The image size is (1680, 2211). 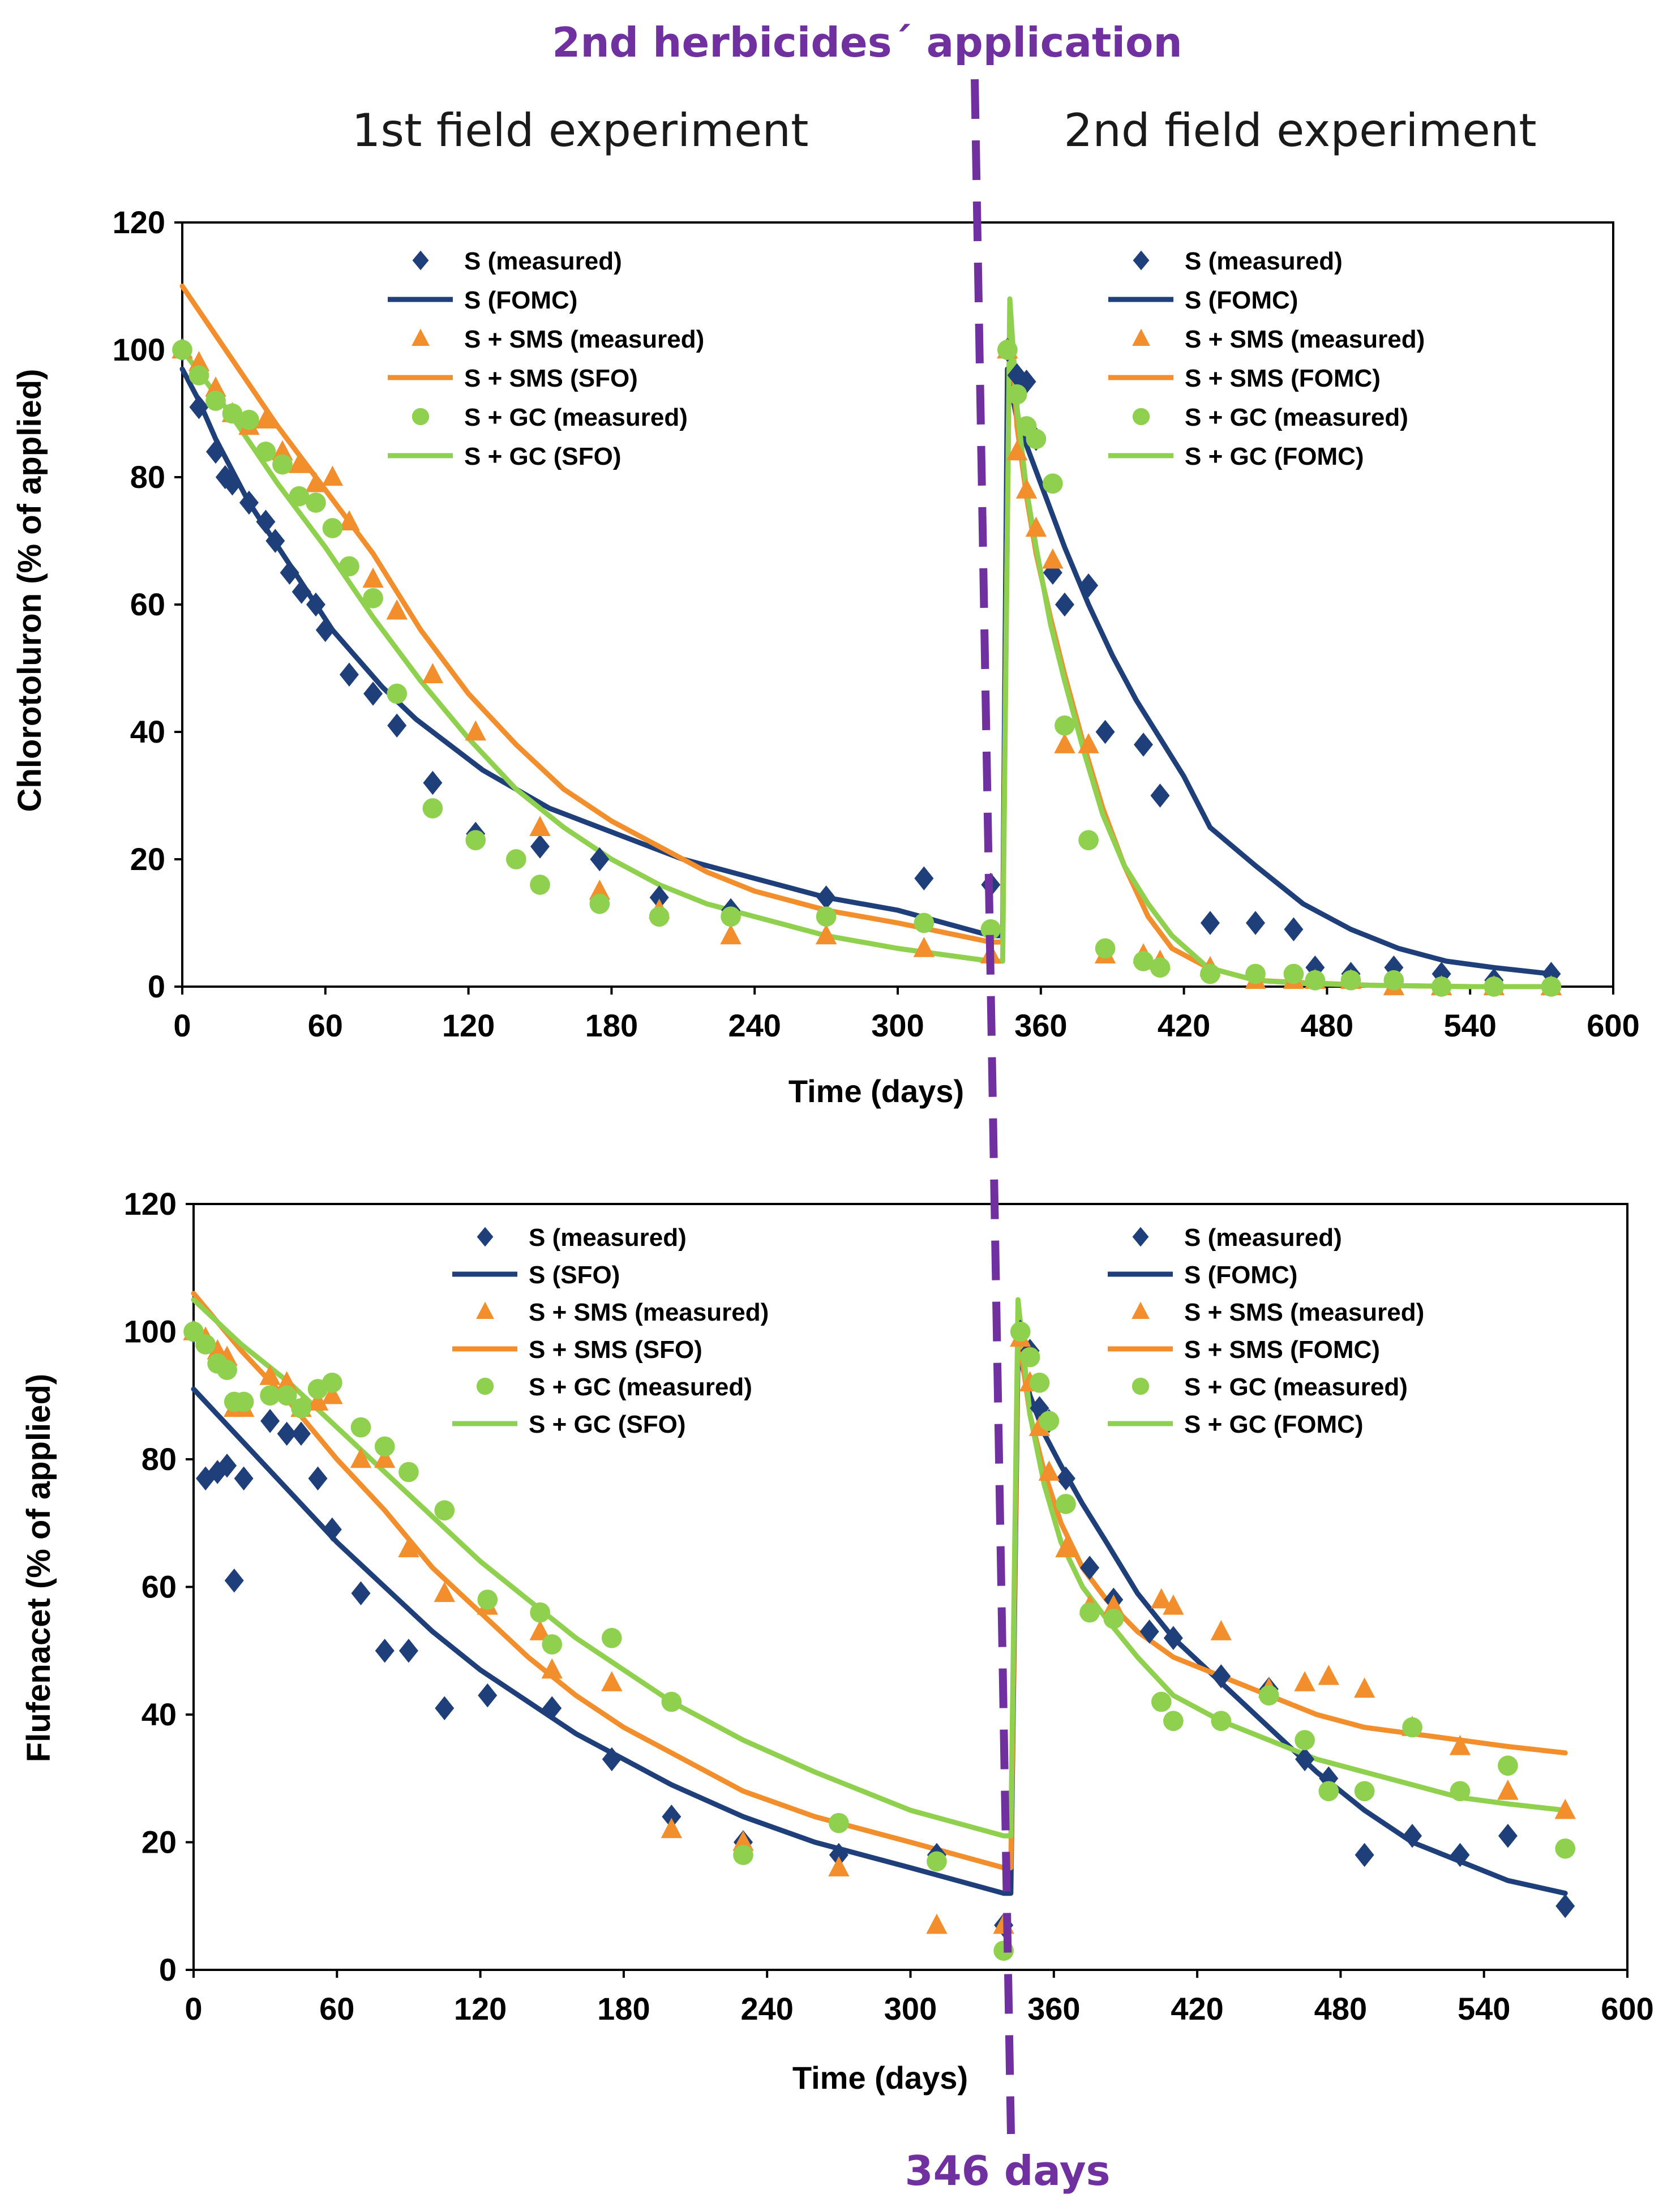 I want to click on x-tick-label: 480, so click(x=1327, y=1025).